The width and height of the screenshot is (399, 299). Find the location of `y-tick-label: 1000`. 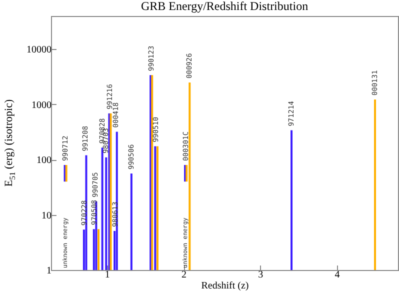

y-tick-label: 1000 is located at coordinates (42, 105).